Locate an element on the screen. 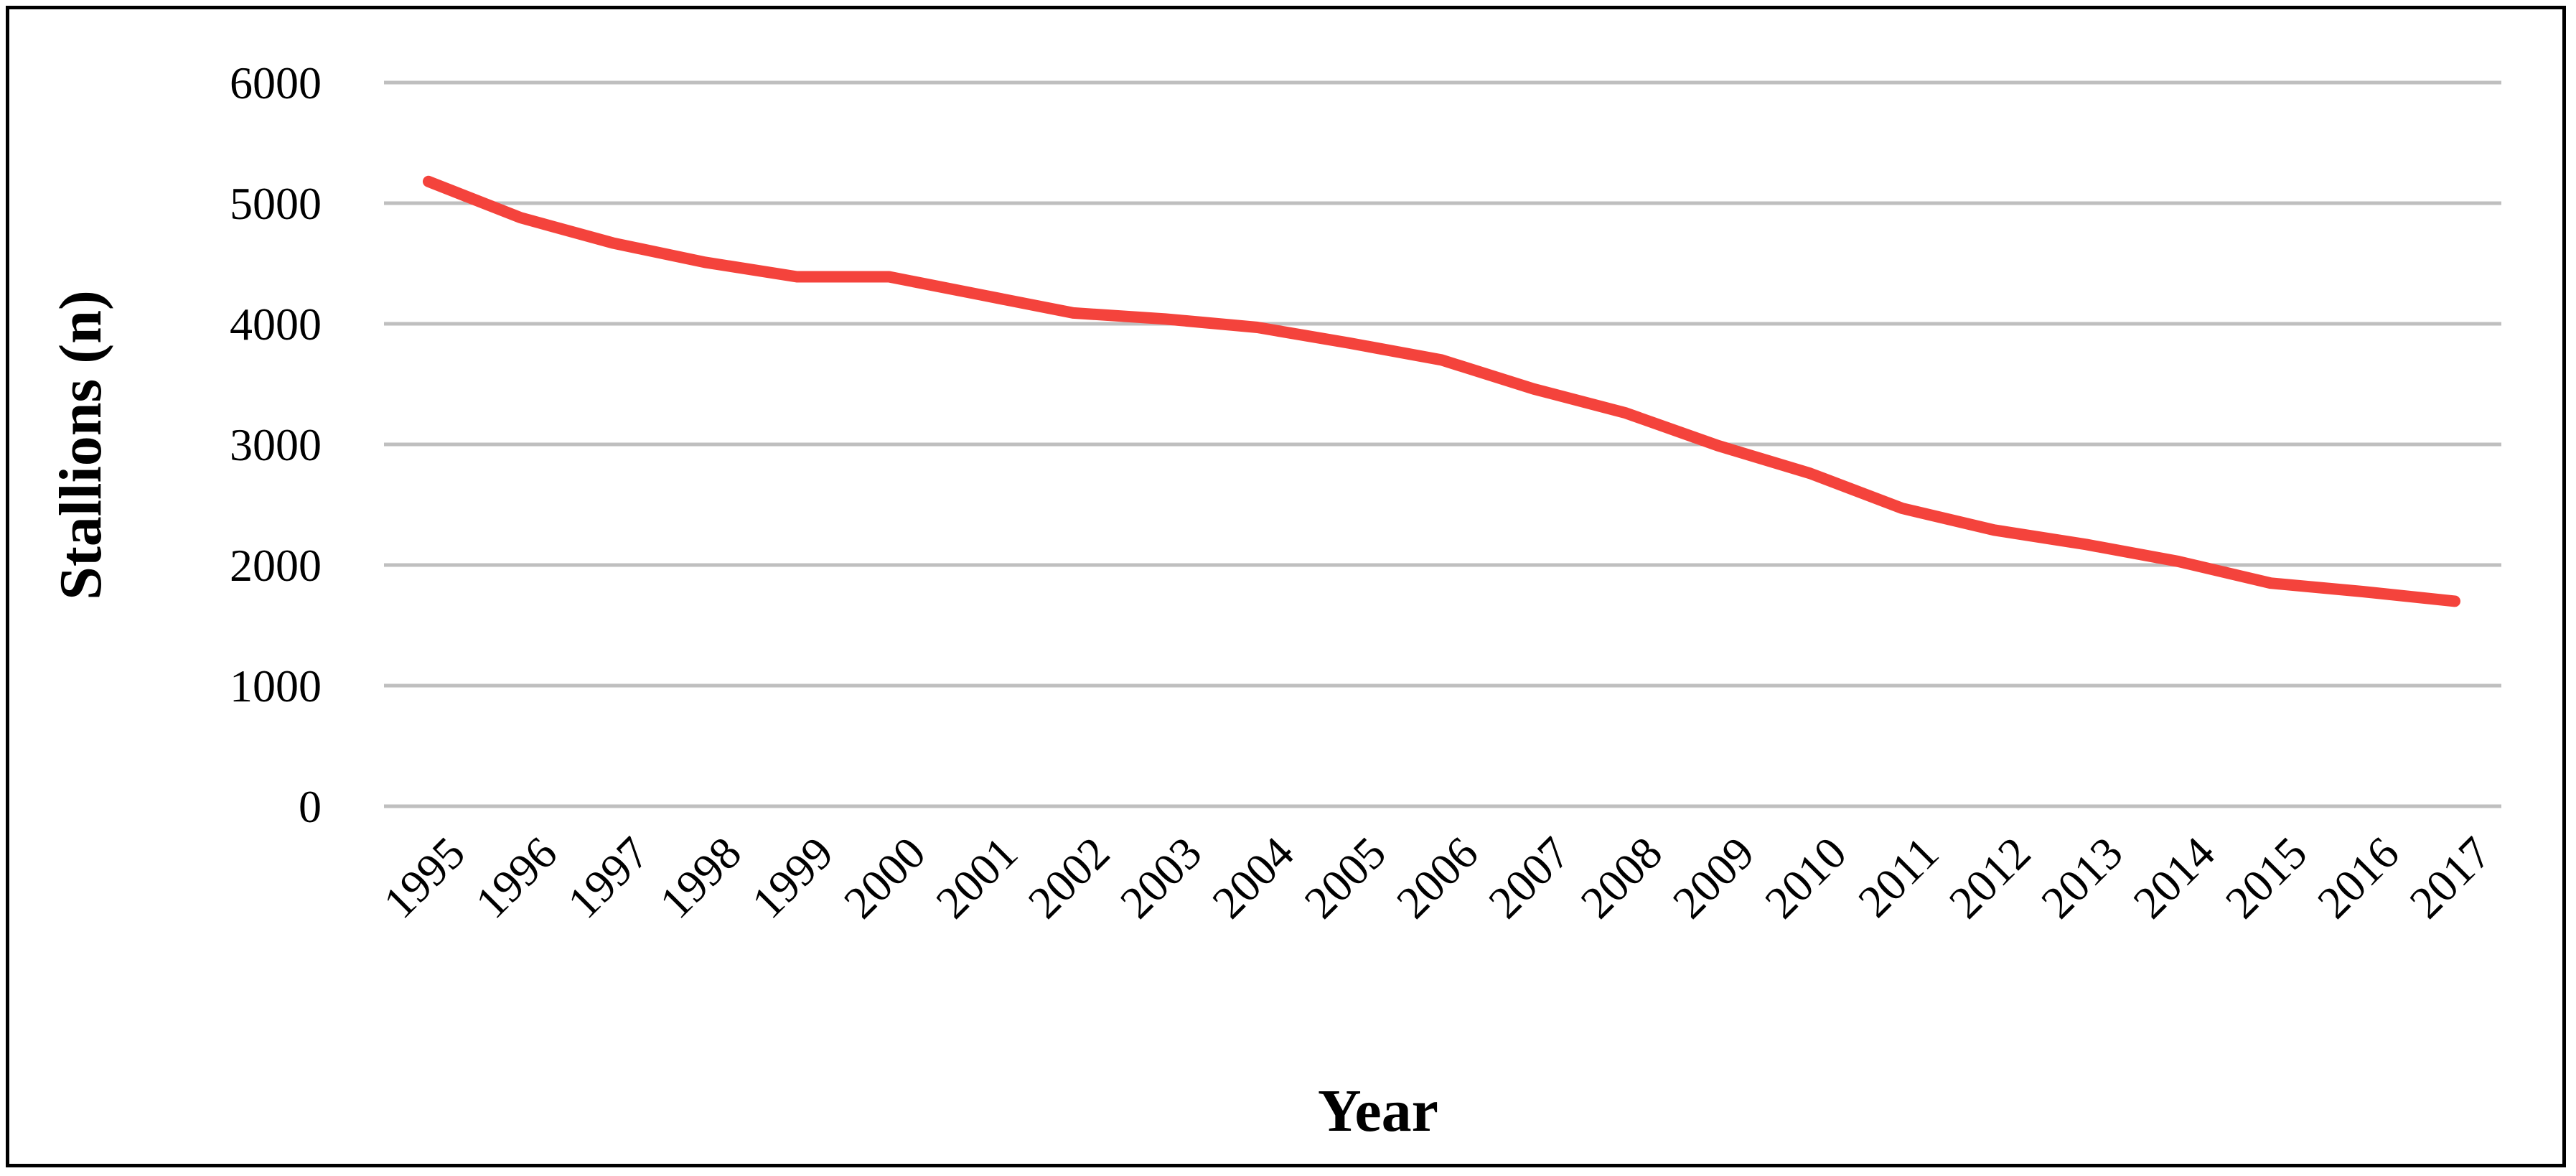  x-tick-label: 2001 is located at coordinates (976, 877).